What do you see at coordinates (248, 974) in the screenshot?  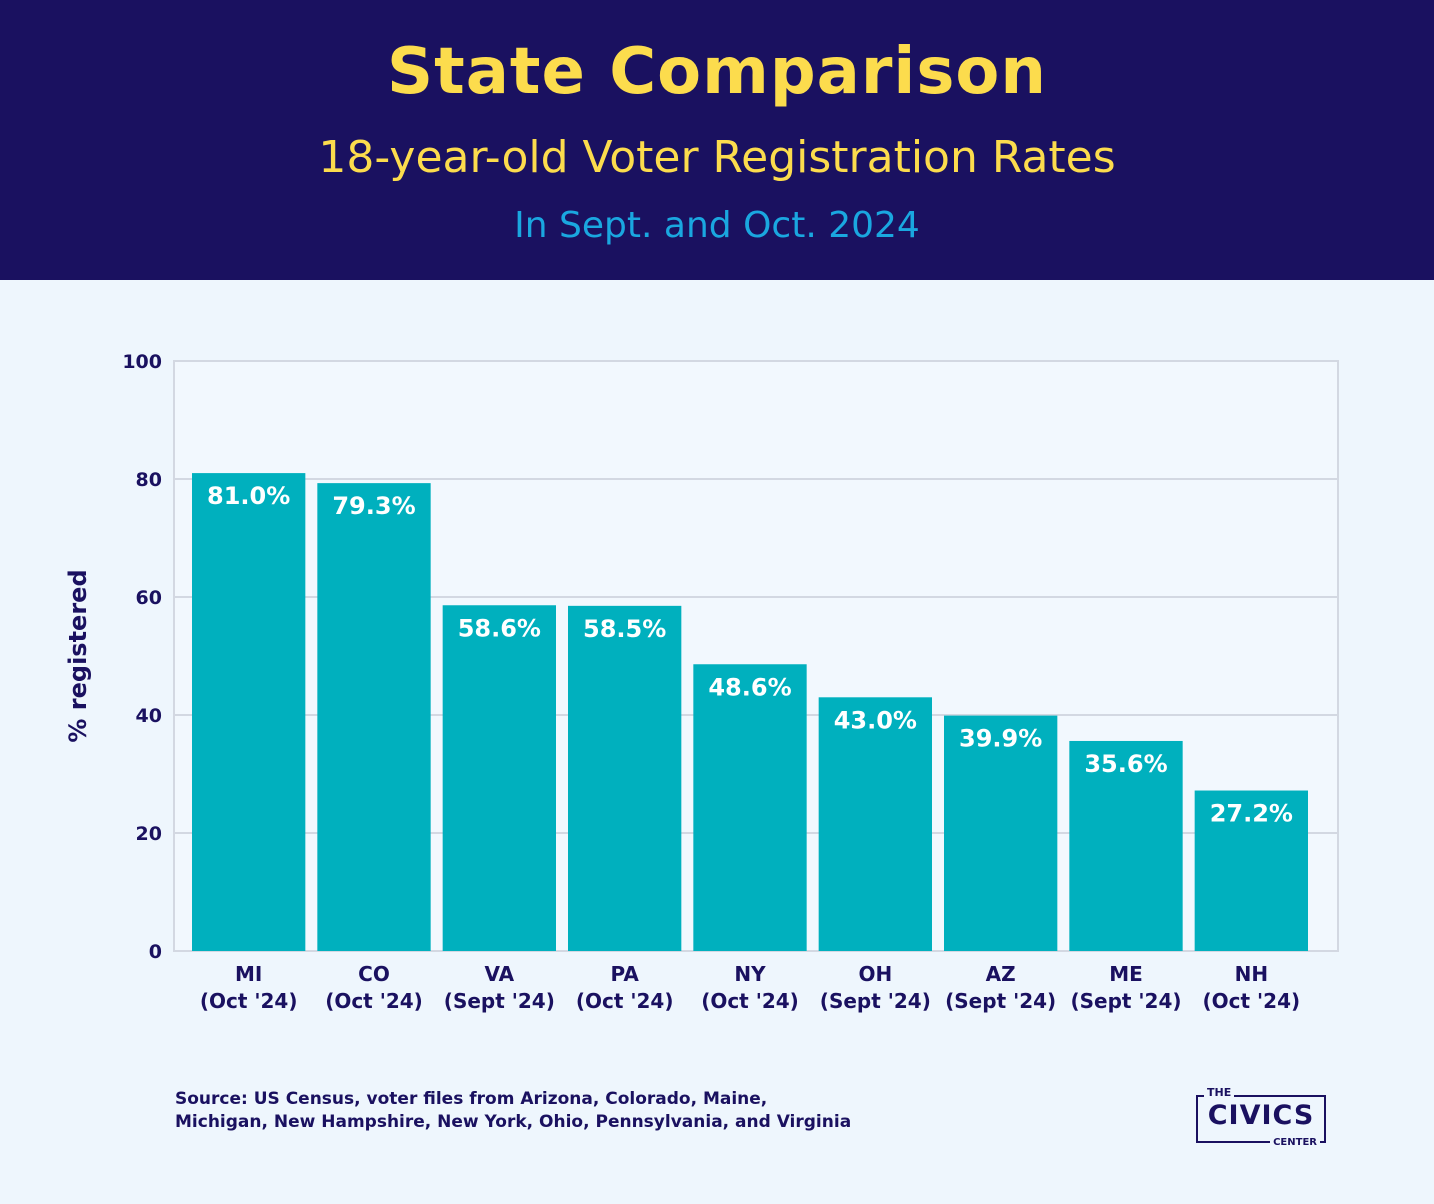 I see `x-tick-state-mi: MI` at bounding box center [248, 974].